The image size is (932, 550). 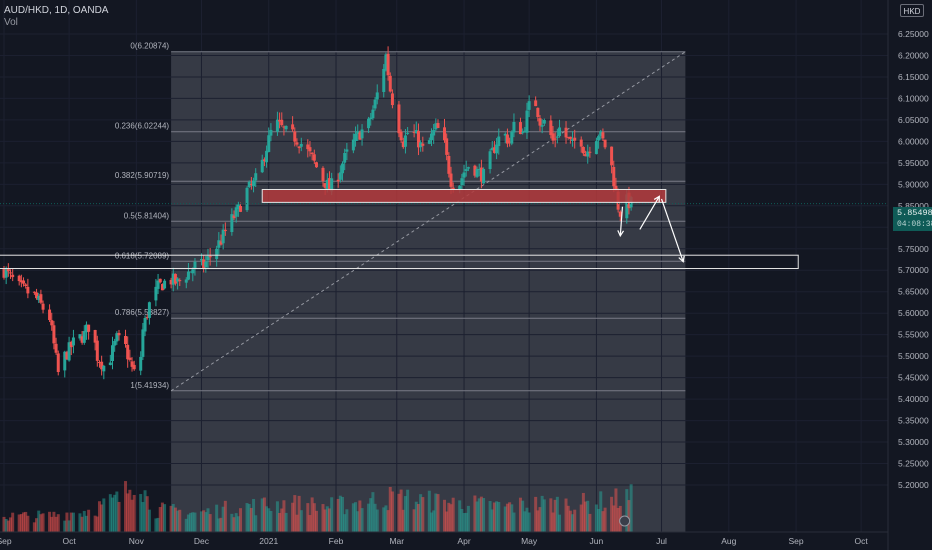 What do you see at coordinates (625, 521) in the screenshot?
I see `event-marker-icon` at bounding box center [625, 521].